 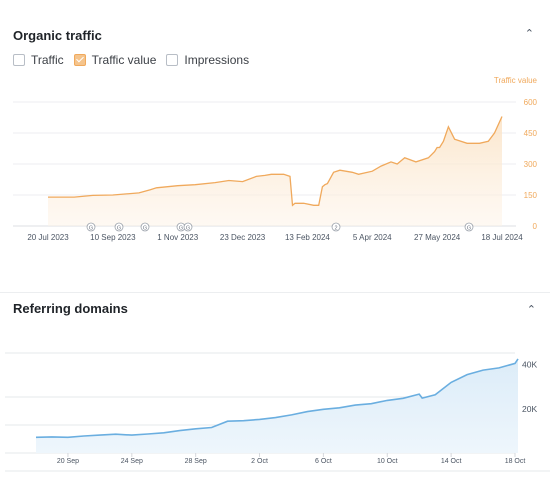 I want to click on traffic-value-checkbox, so click(x=79, y=60).